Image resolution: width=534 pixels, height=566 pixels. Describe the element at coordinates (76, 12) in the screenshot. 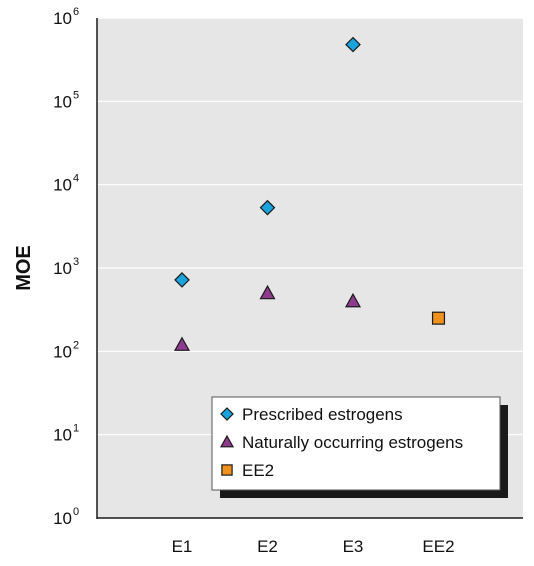

I see `y-tick-exponent: 6` at that location.